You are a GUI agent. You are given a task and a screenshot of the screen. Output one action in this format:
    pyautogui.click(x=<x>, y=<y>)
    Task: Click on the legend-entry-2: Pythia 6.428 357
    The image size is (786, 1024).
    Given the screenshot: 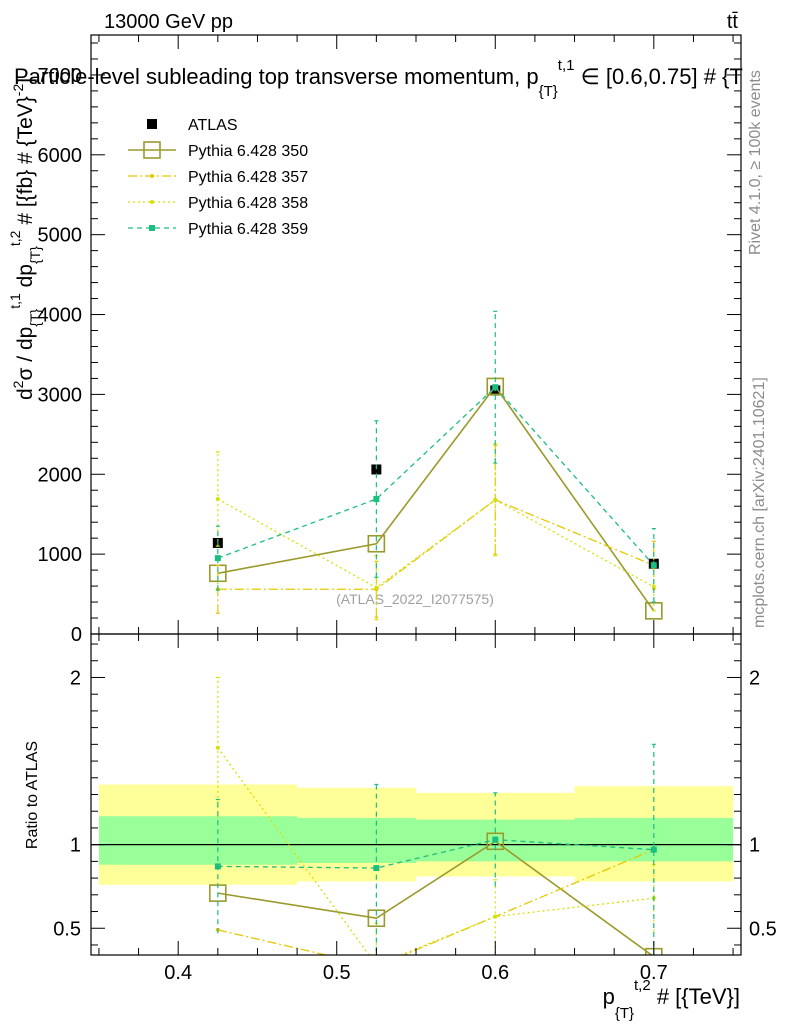 What is the action you would take?
    pyautogui.click(x=218, y=177)
    